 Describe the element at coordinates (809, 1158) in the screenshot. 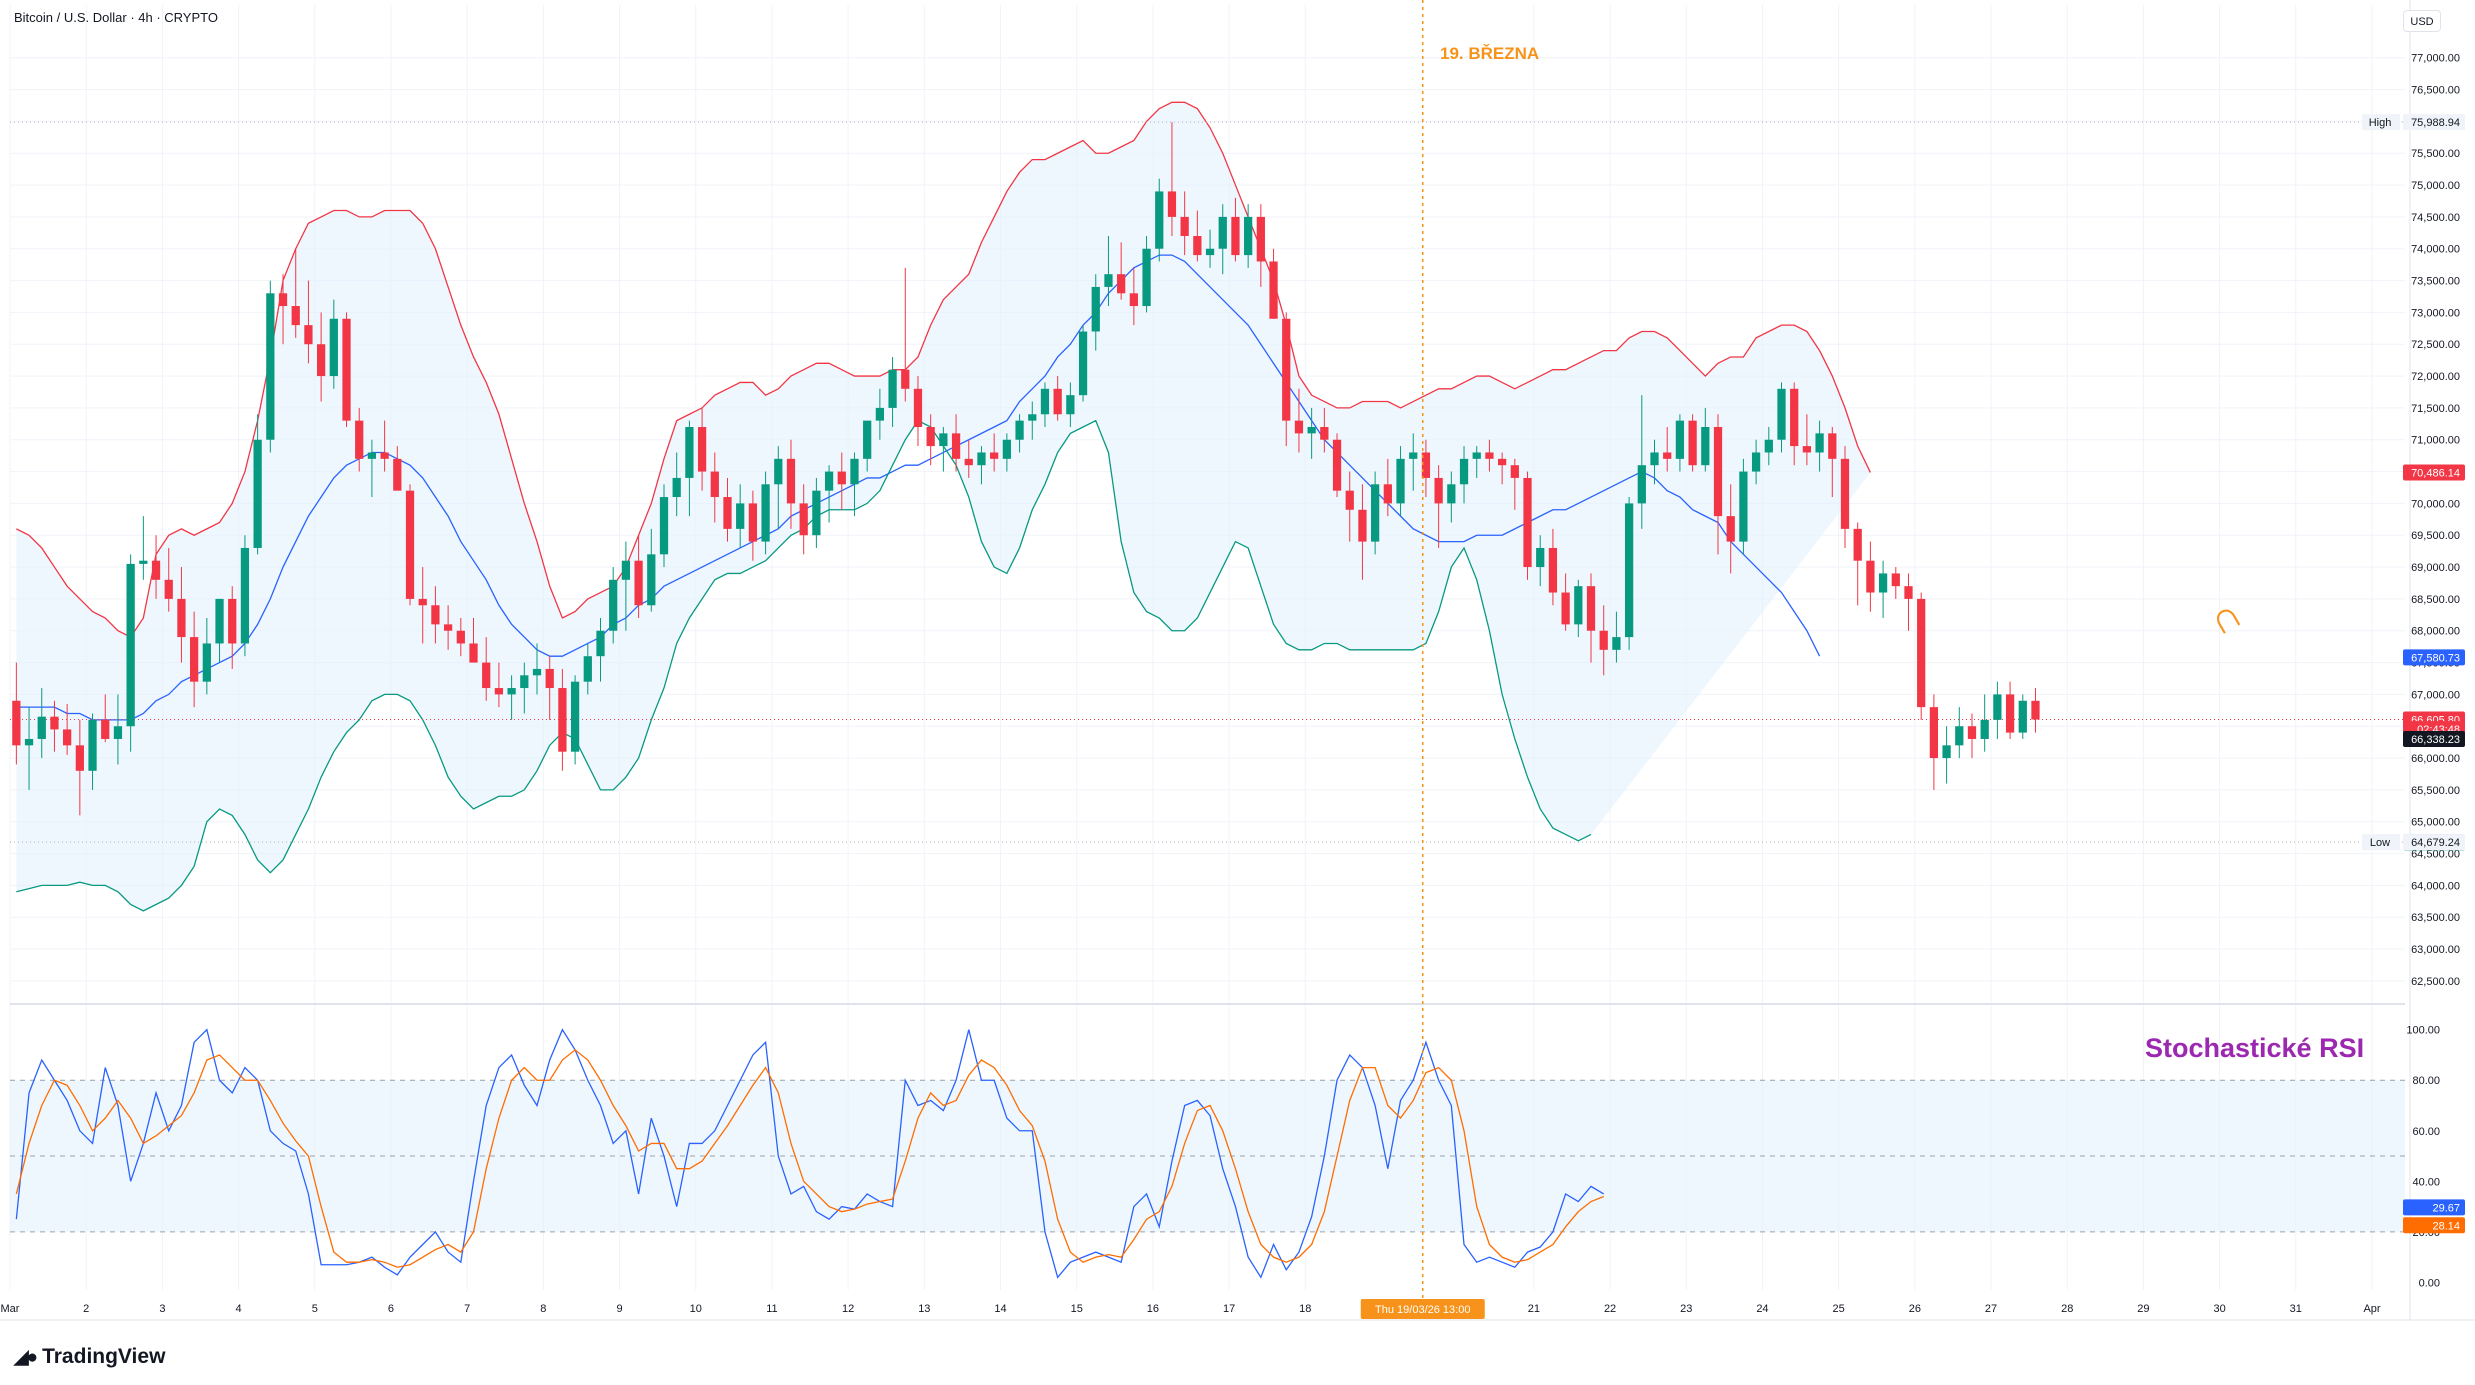

I see `stoch-line-d` at that location.